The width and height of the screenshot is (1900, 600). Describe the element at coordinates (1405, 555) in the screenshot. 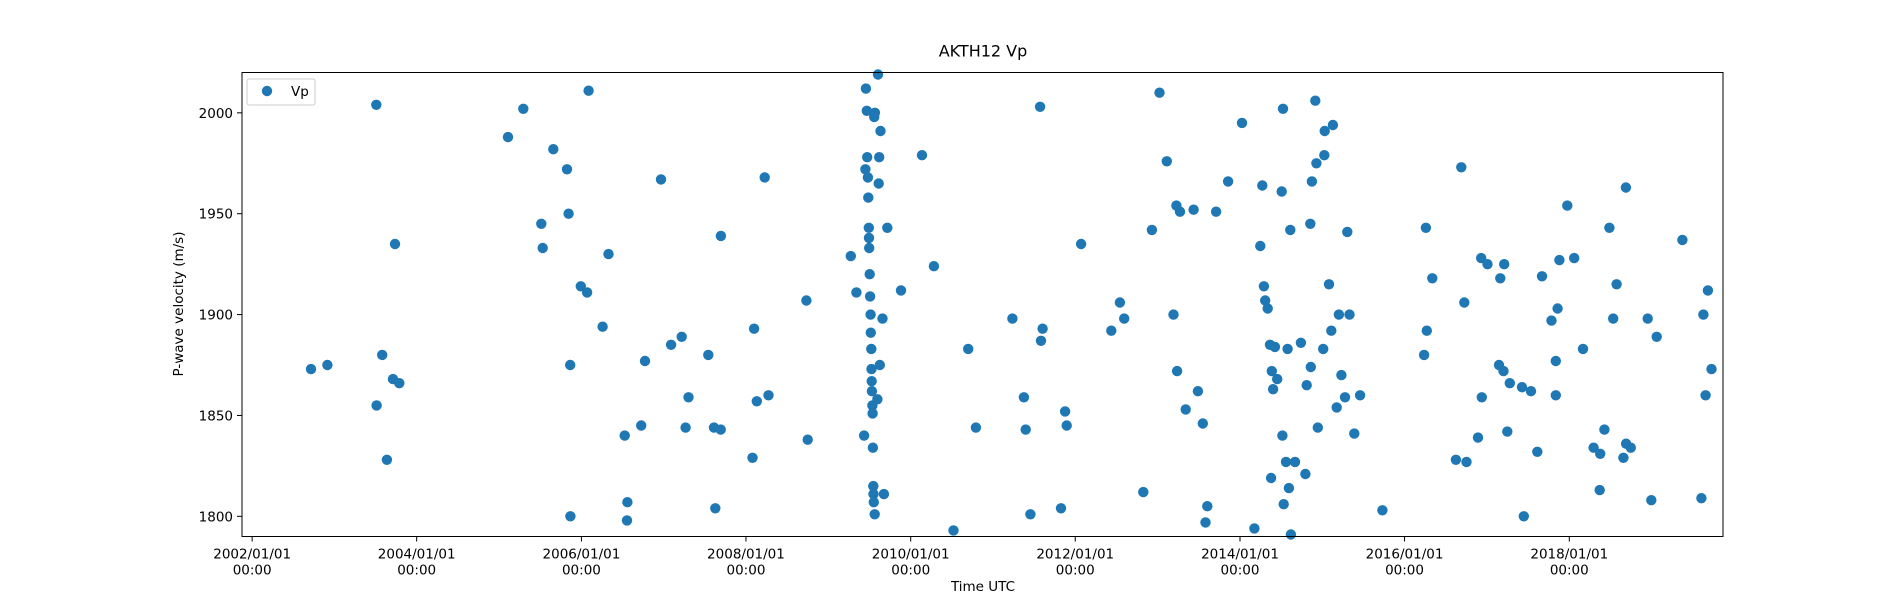

I see `x-tick-label: 2016/01/01` at that location.